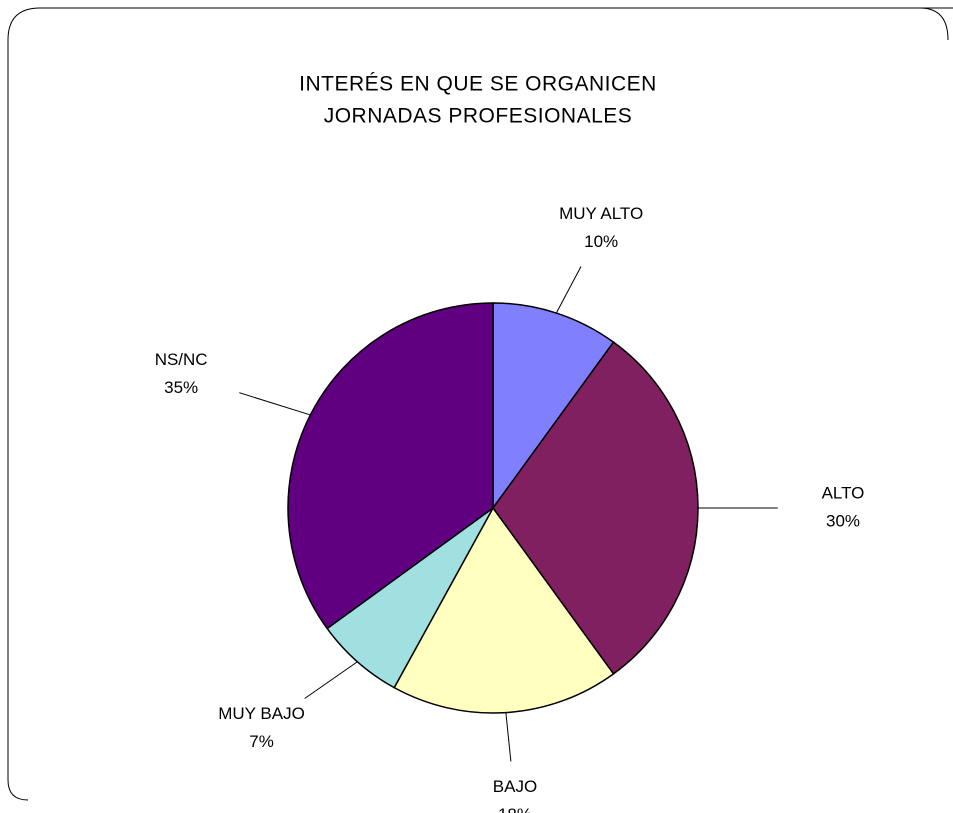 This screenshot has width=953, height=813. Describe the element at coordinates (843, 492) in the screenshot. I see `slice-label: ALTO` at that location.